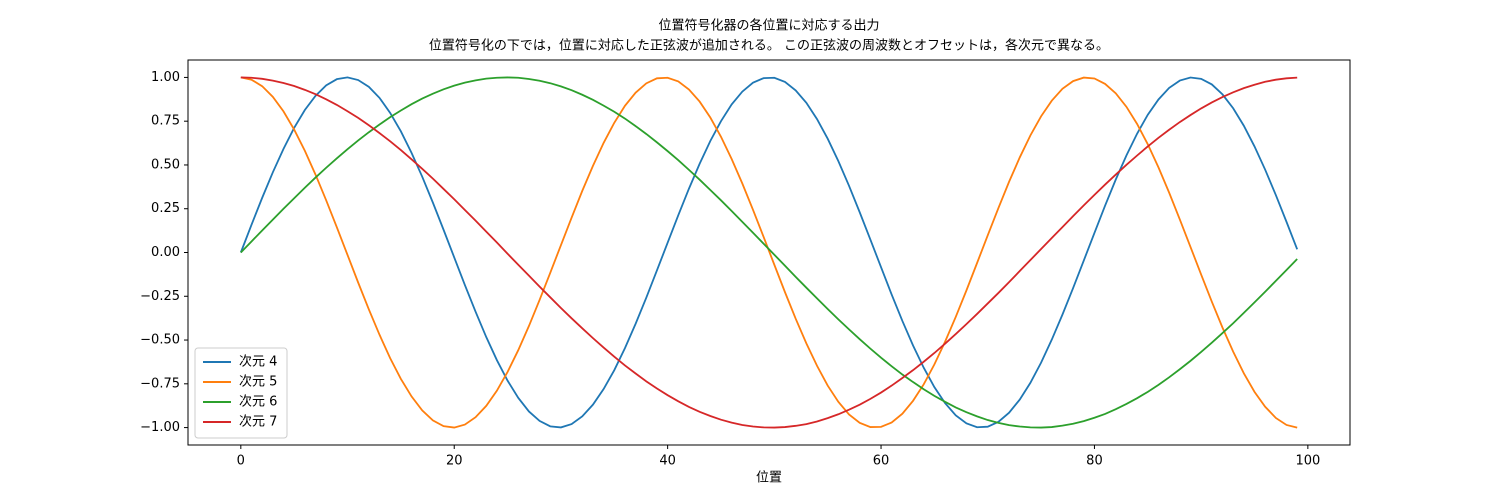  I want to click on legend-label: 次元 6, so click(258, 402).